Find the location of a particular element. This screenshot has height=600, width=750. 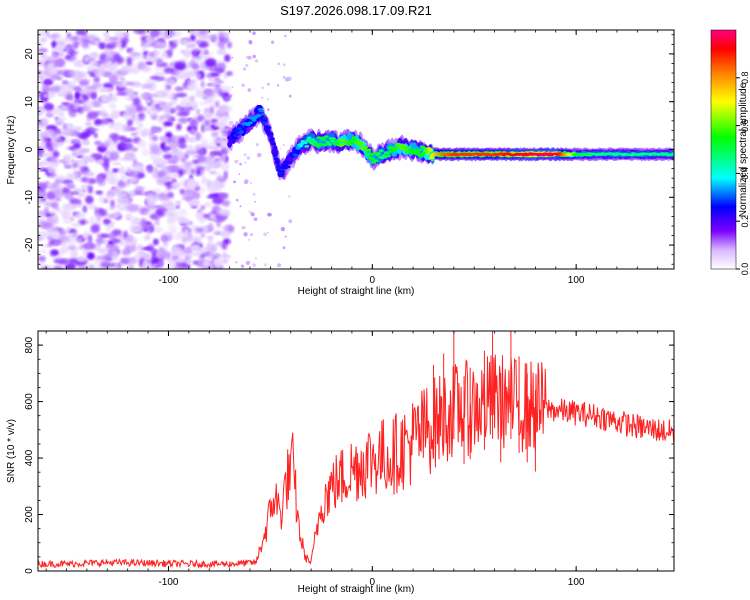

y-tick-label: 600 is located at coordinates (29, 401).